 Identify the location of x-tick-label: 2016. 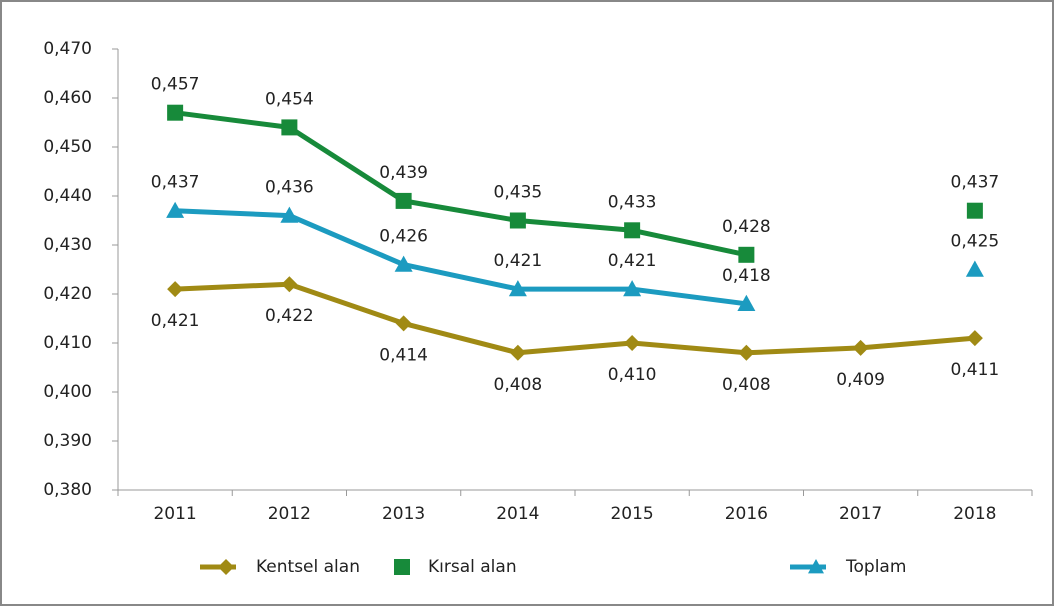
(746, 514).